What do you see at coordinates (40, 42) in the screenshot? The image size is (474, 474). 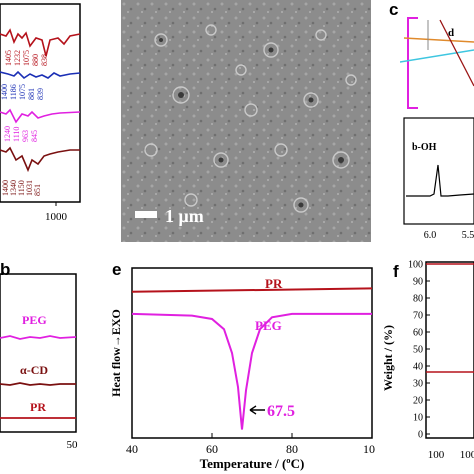 I see `red-spectrum` at bounding box center [40, 42].